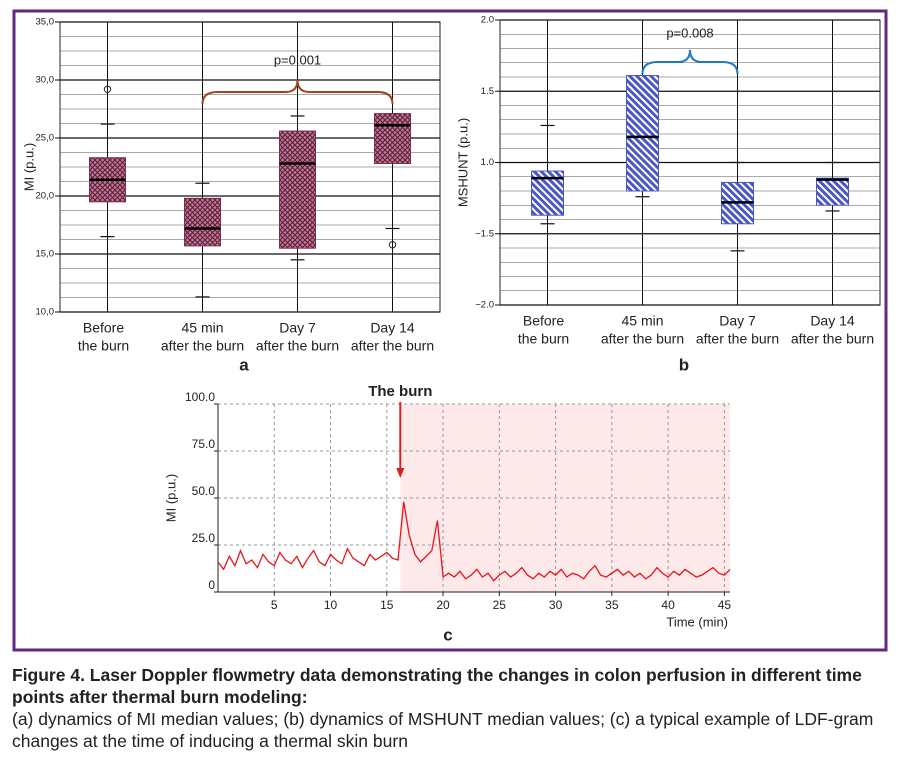 This screenshot has height=770, width=899. Describe the element at coordinates (697, 621) in the screenshot. I see `x-axis-label: Time (min)` at that location.